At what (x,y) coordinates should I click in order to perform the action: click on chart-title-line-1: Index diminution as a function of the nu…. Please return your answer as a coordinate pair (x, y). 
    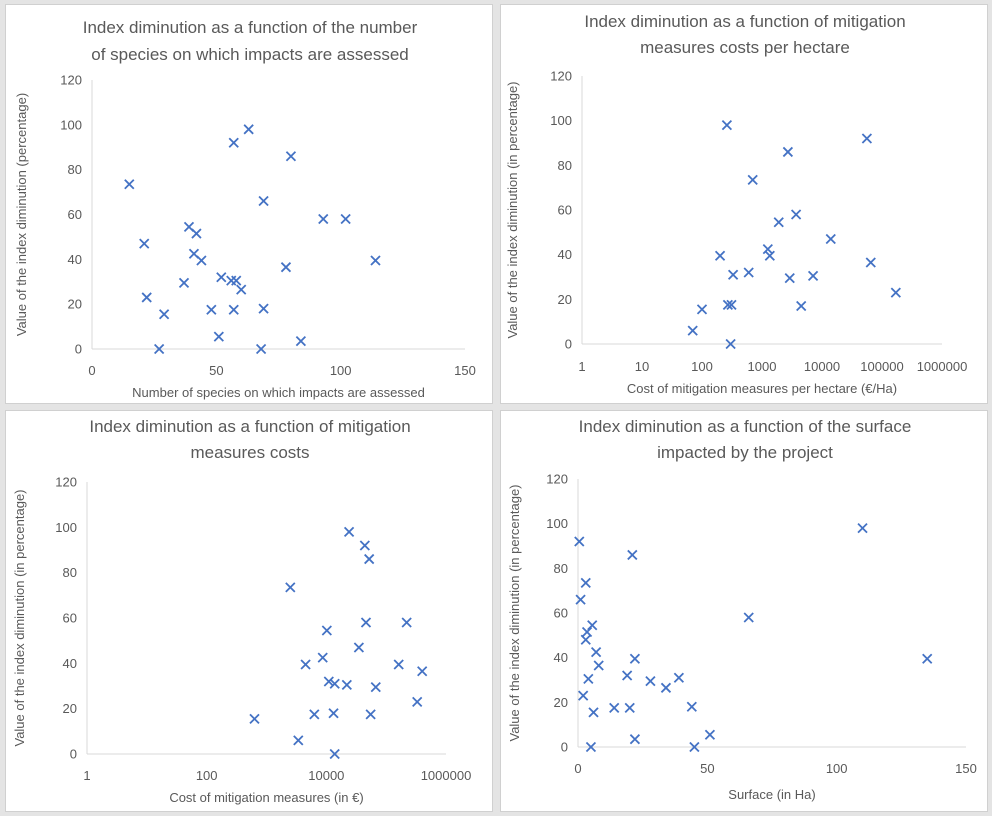
    Looking at the image, I should click on (250, 27).